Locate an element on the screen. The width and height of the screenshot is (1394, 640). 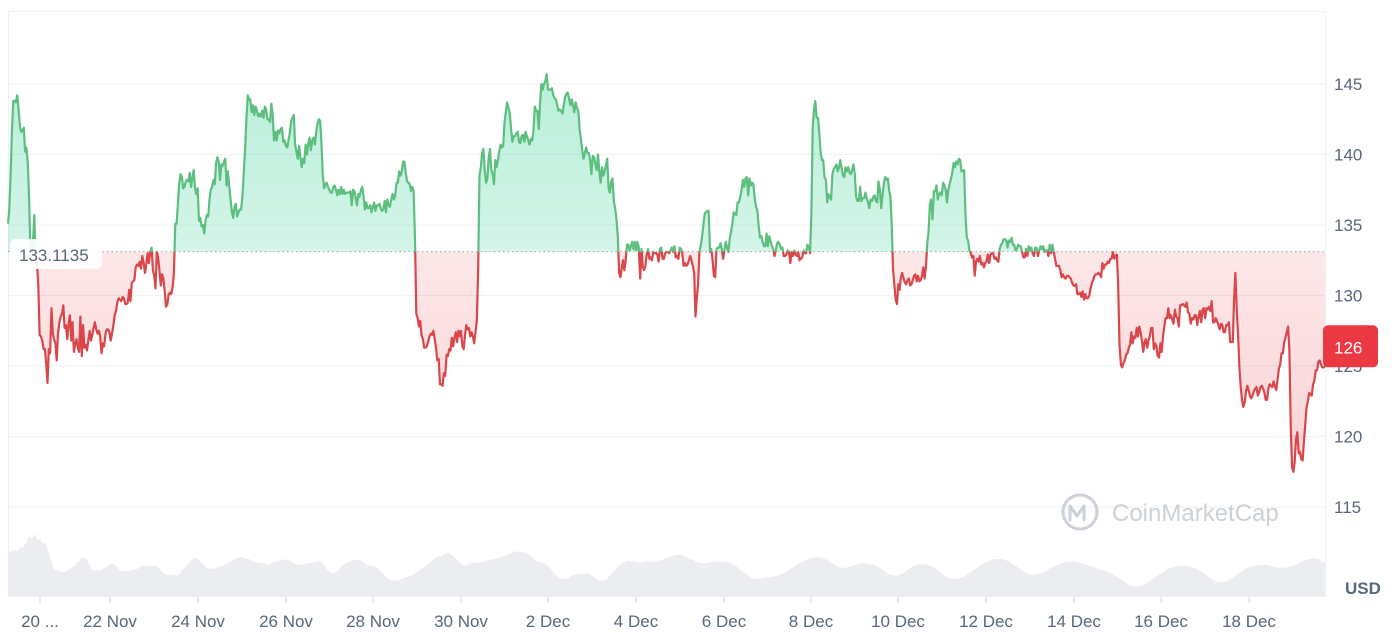
x-tick-label: 16 Dec is located at coordinates (1161, 621).